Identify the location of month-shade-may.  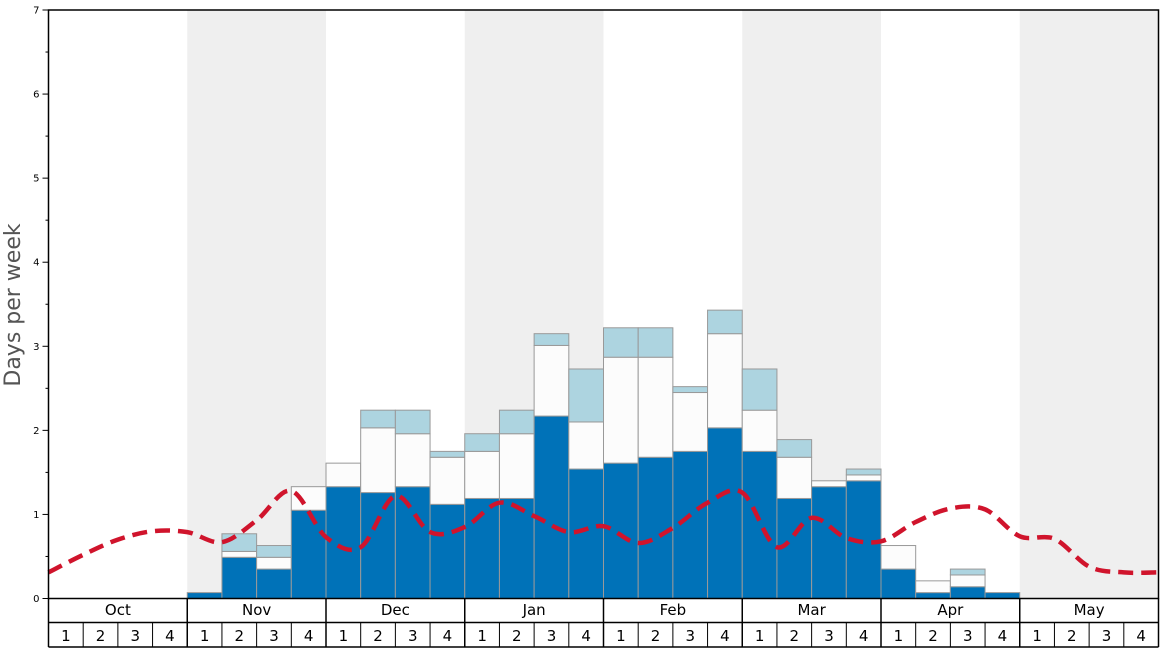
(1089, 304).